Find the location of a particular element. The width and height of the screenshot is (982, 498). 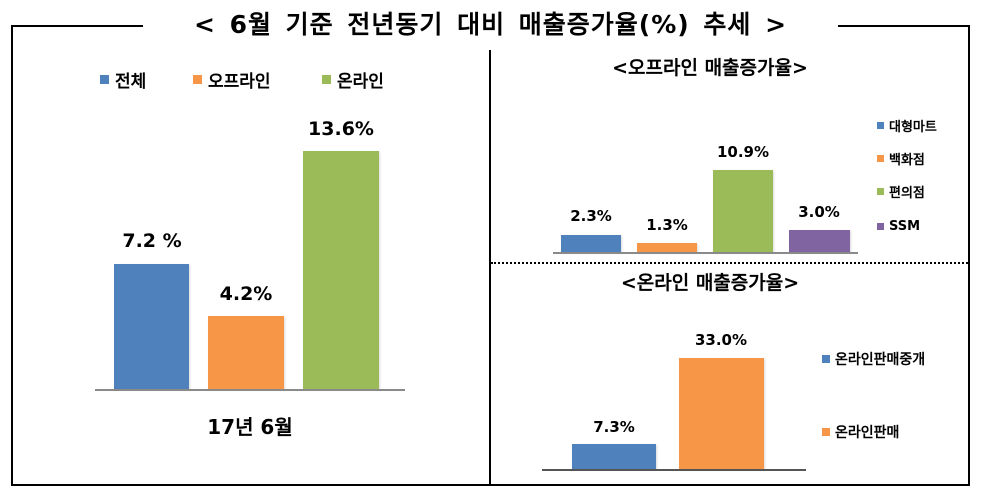

bar-online is located at coordinates (341, 270).